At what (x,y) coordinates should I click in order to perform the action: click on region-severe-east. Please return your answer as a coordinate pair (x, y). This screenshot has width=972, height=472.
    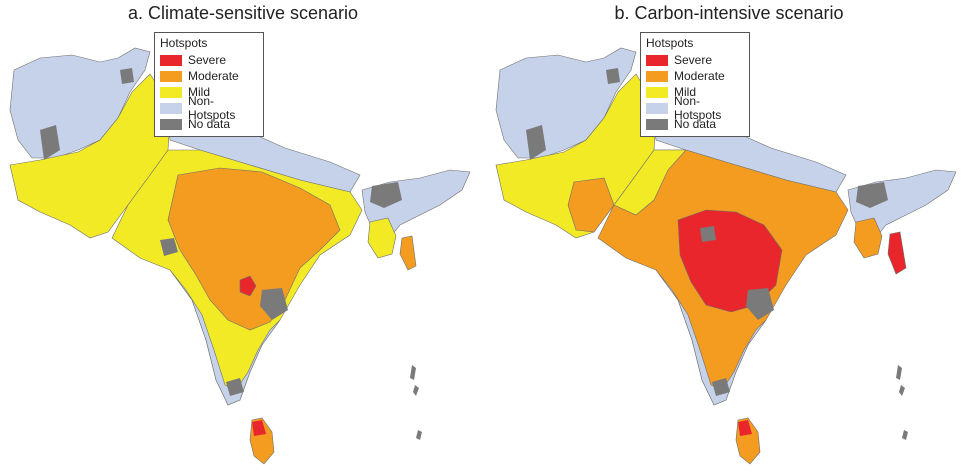
    Looking at the image, I should click on (897, 253).